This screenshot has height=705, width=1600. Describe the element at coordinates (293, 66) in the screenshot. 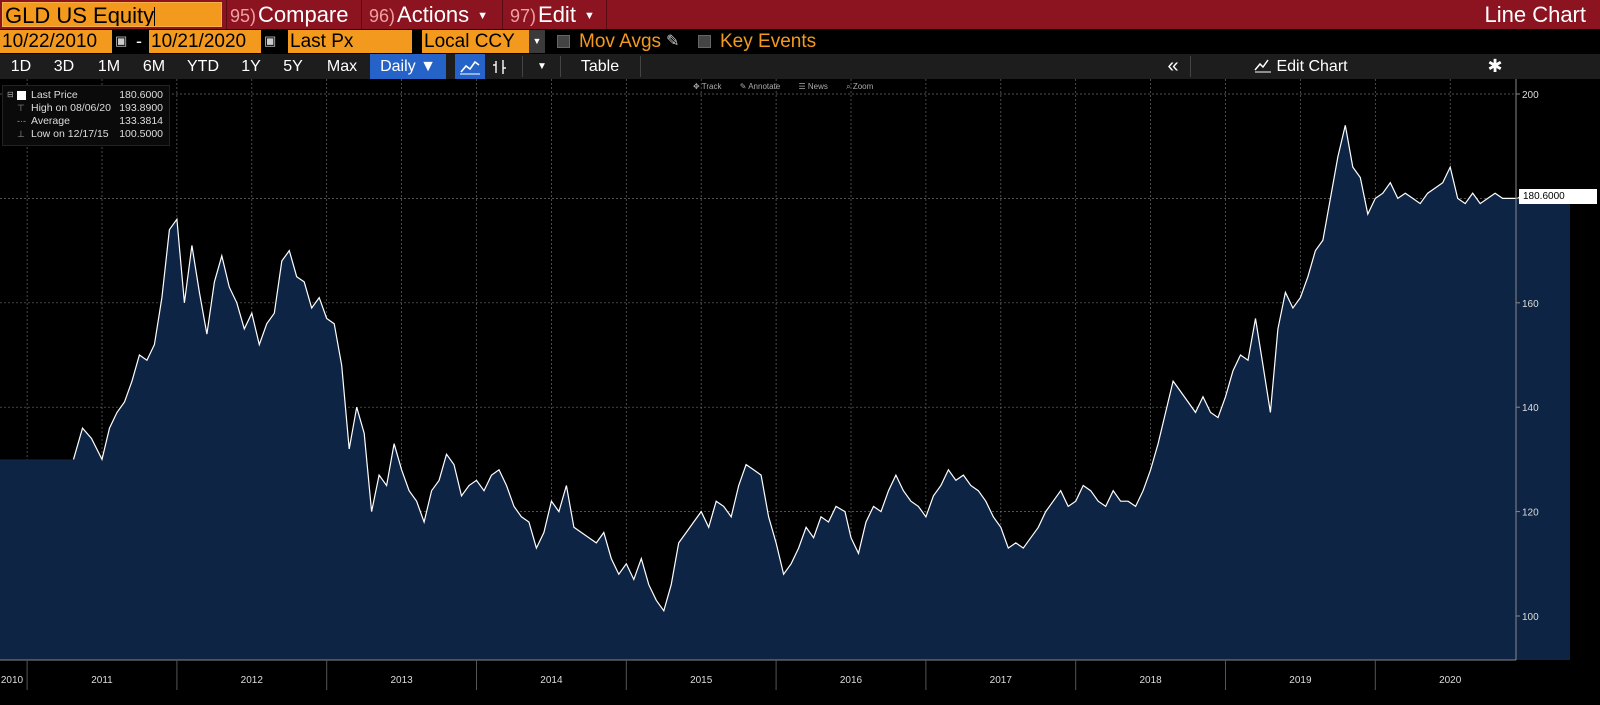

I see `period-5y: 5Y` at that location.